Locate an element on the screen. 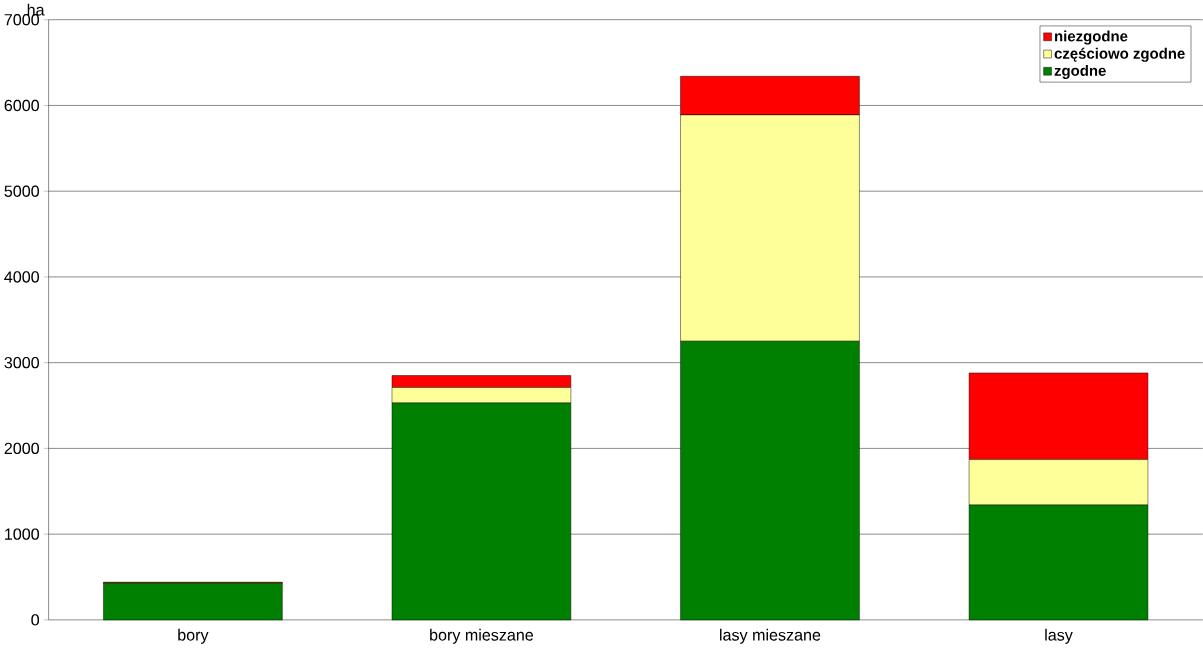  y-tick-label: 6000 is located at coordinates (22, 105).